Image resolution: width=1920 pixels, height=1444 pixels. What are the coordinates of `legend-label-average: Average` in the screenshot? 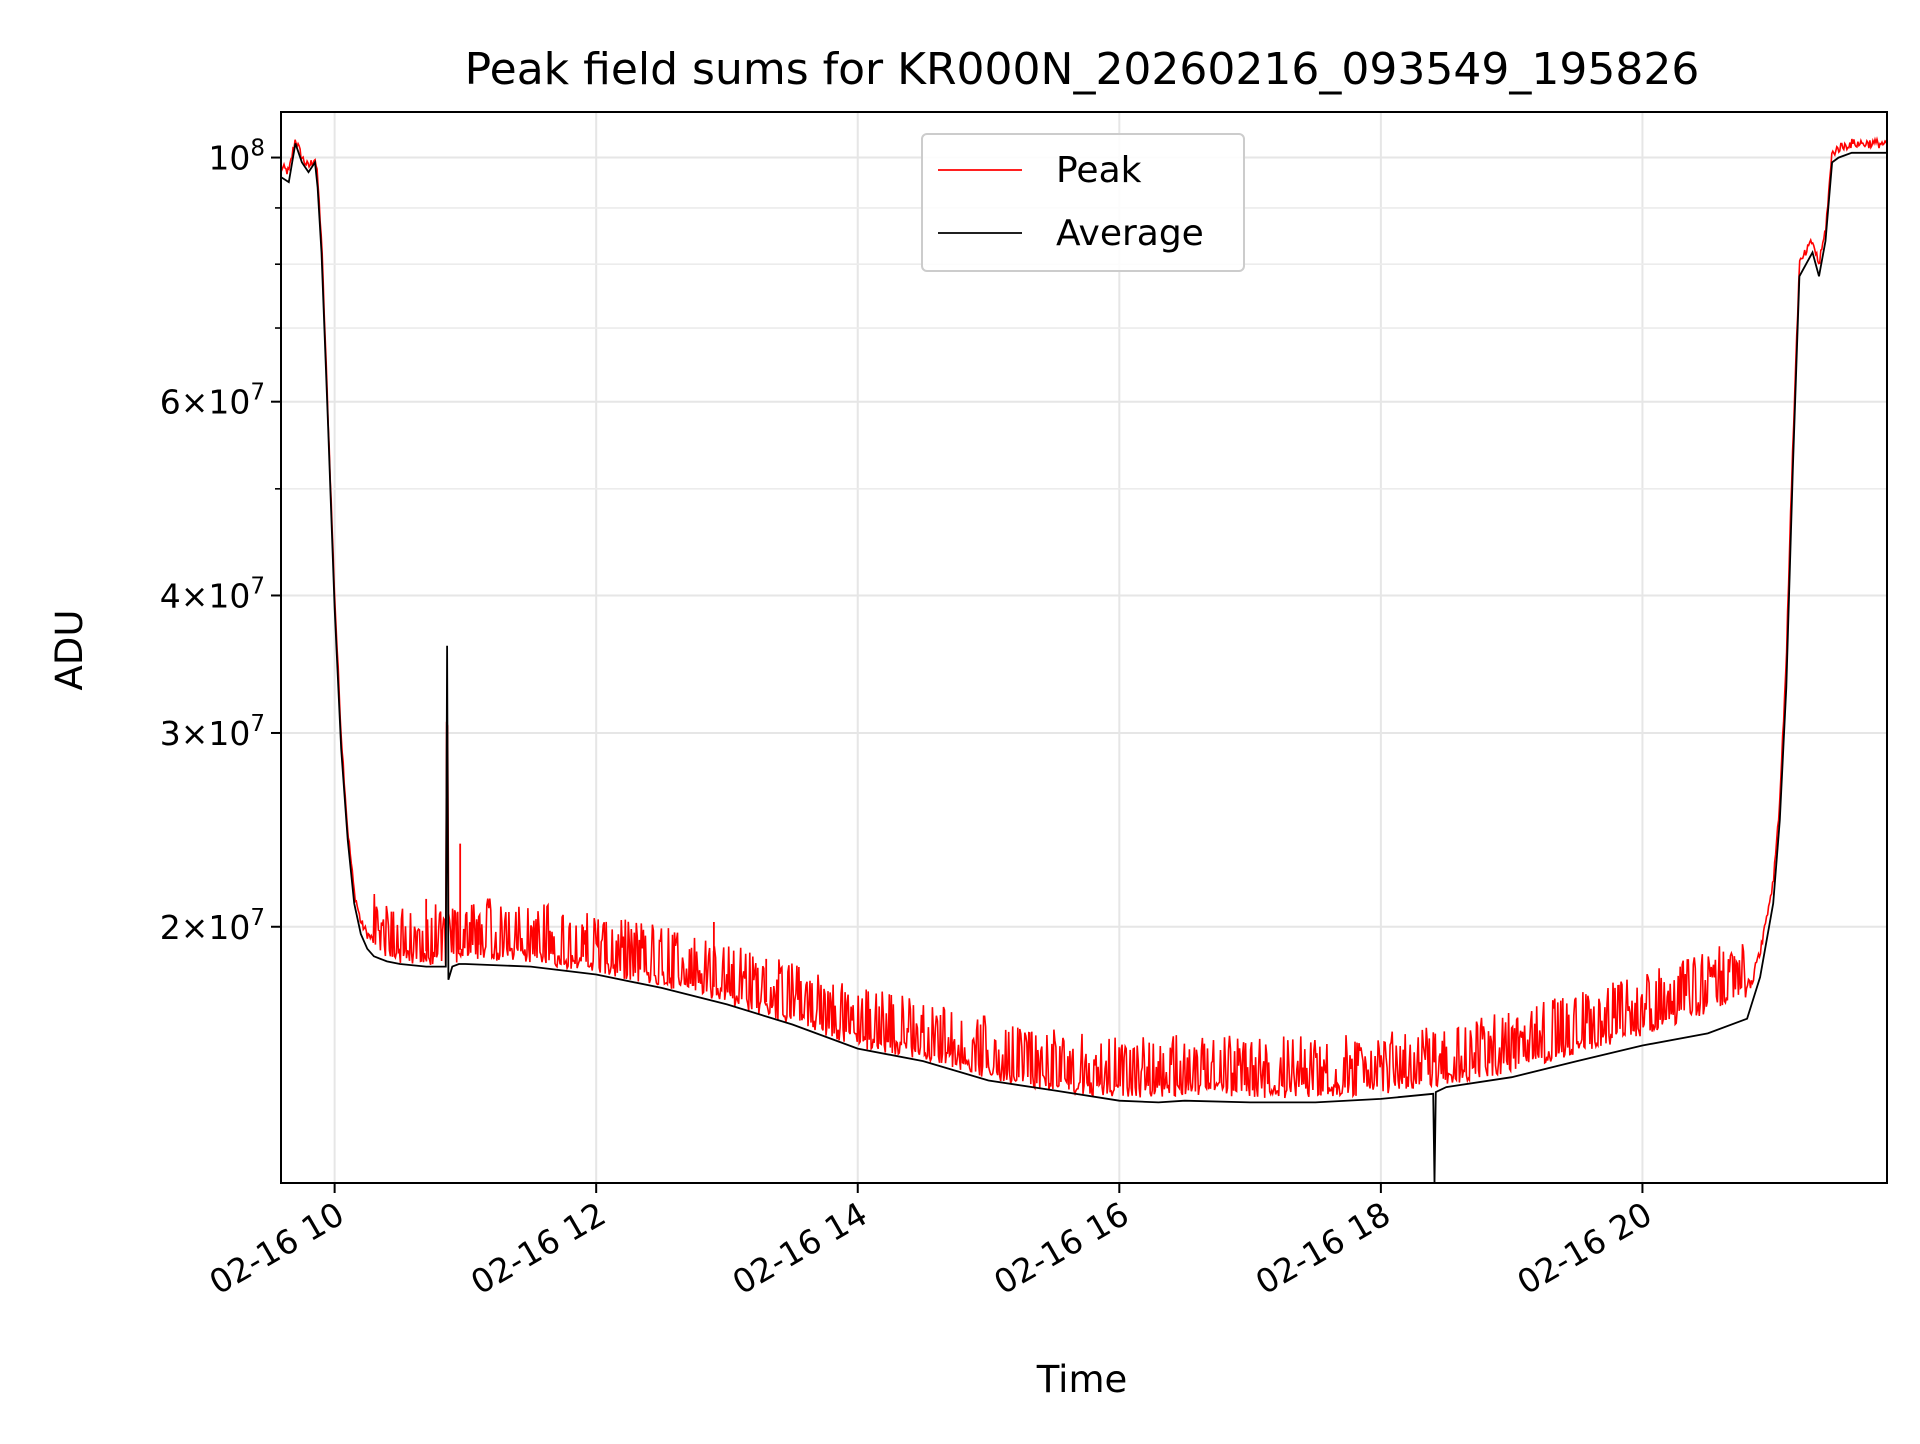 It's located at (1130, 233).